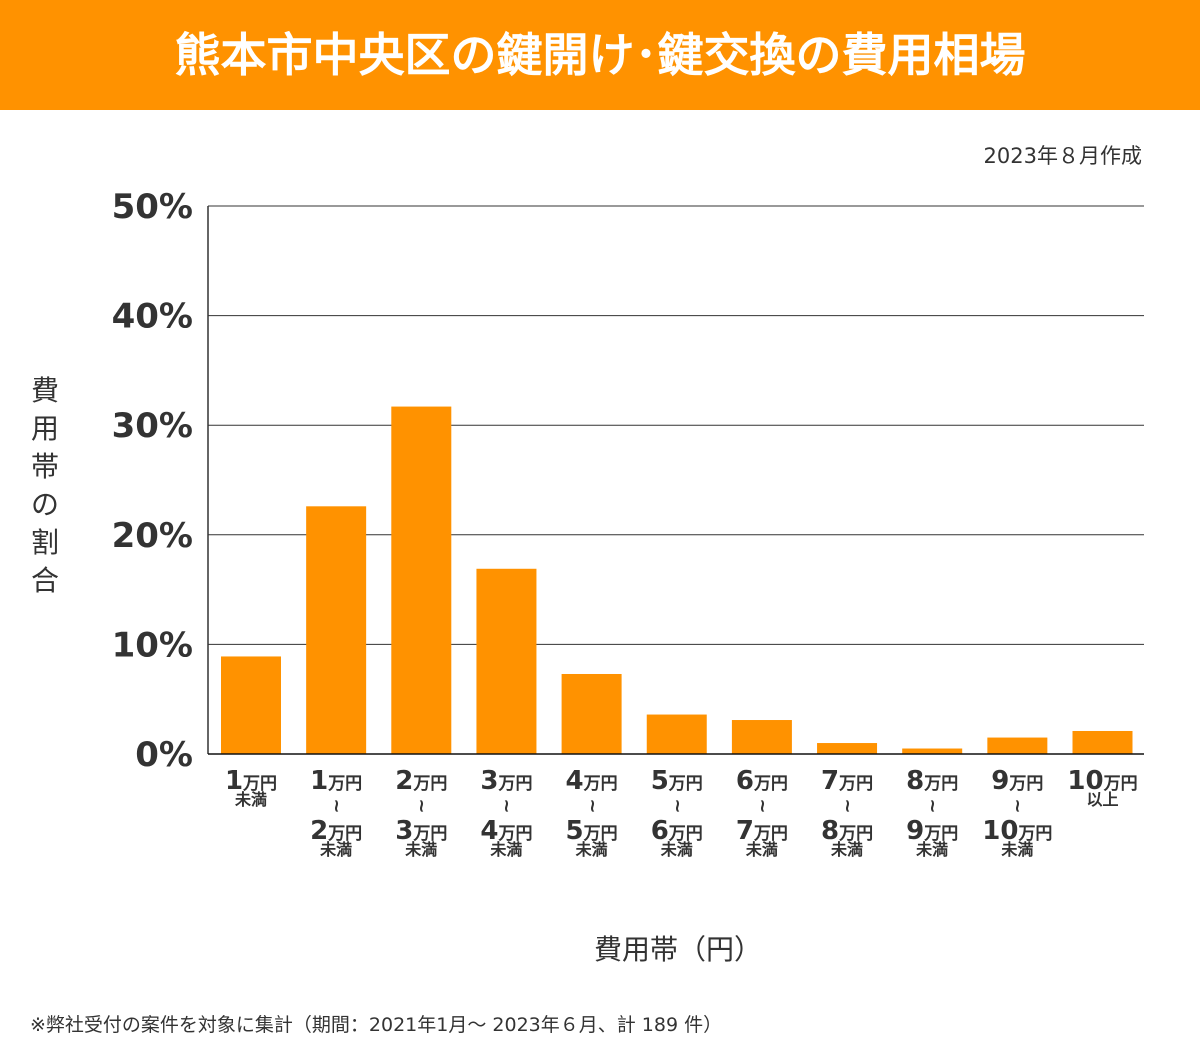  What do you see at coordinates (1062, 156) in the screenshot?
I see `date-note: 2023年８月作成` at bounding box center [1062, 156].